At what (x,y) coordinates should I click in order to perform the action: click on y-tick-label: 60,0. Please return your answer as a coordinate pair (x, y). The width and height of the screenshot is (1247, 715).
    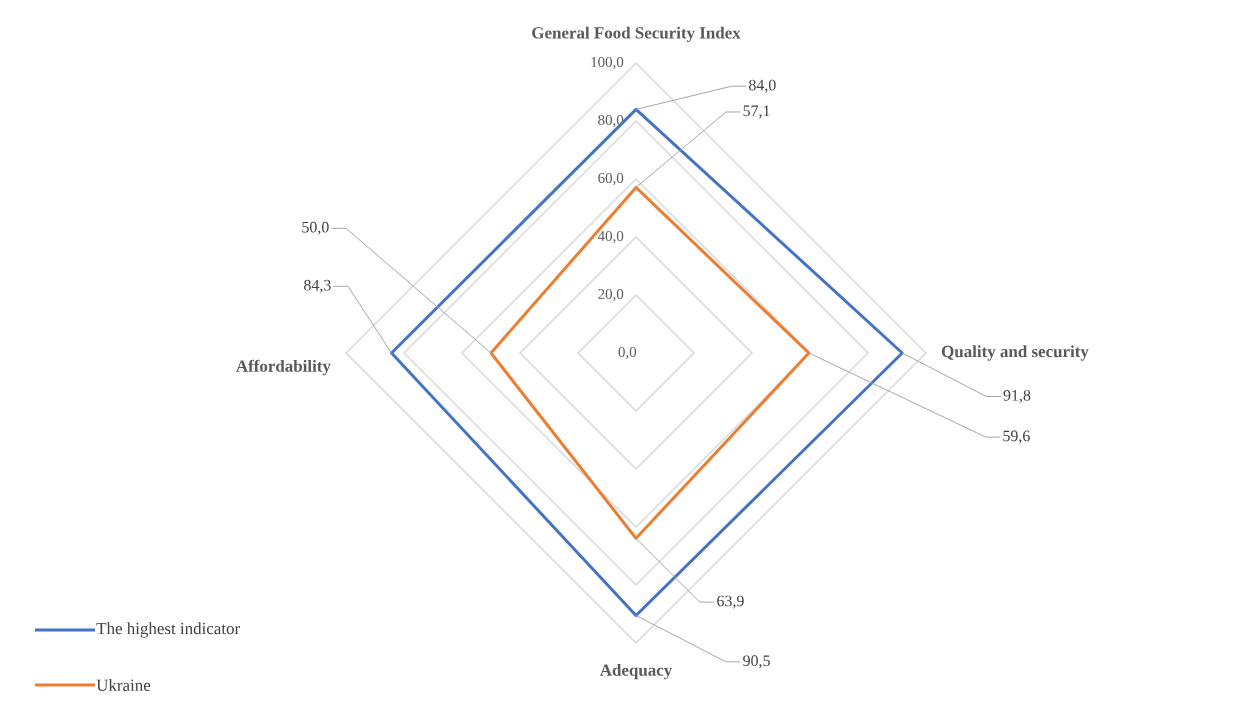
    Looking at the image, I should click on (611, 179).